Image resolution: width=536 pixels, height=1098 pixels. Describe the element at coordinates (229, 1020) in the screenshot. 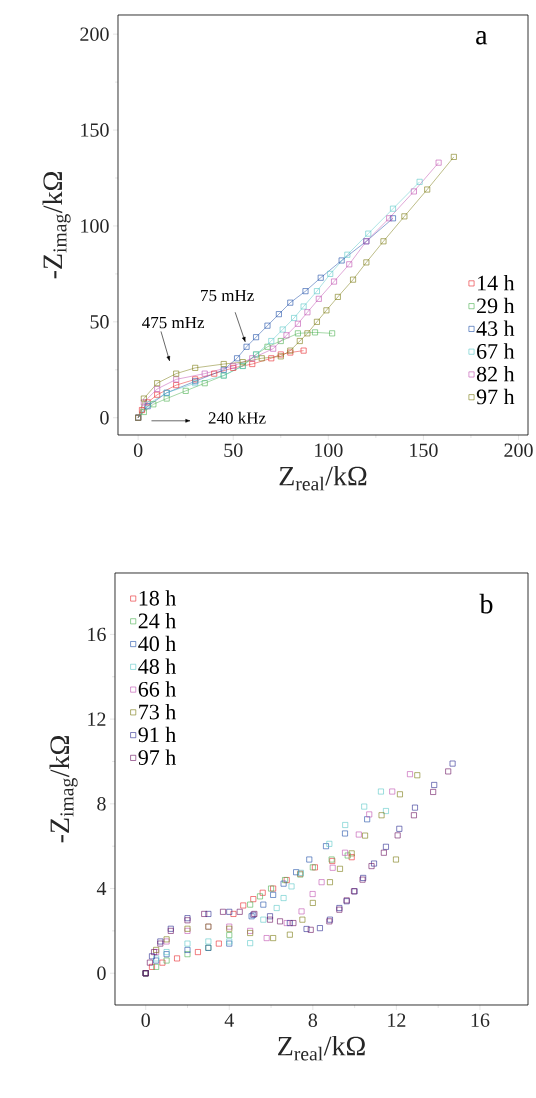

I see `x-tick-label: 4` at that location.